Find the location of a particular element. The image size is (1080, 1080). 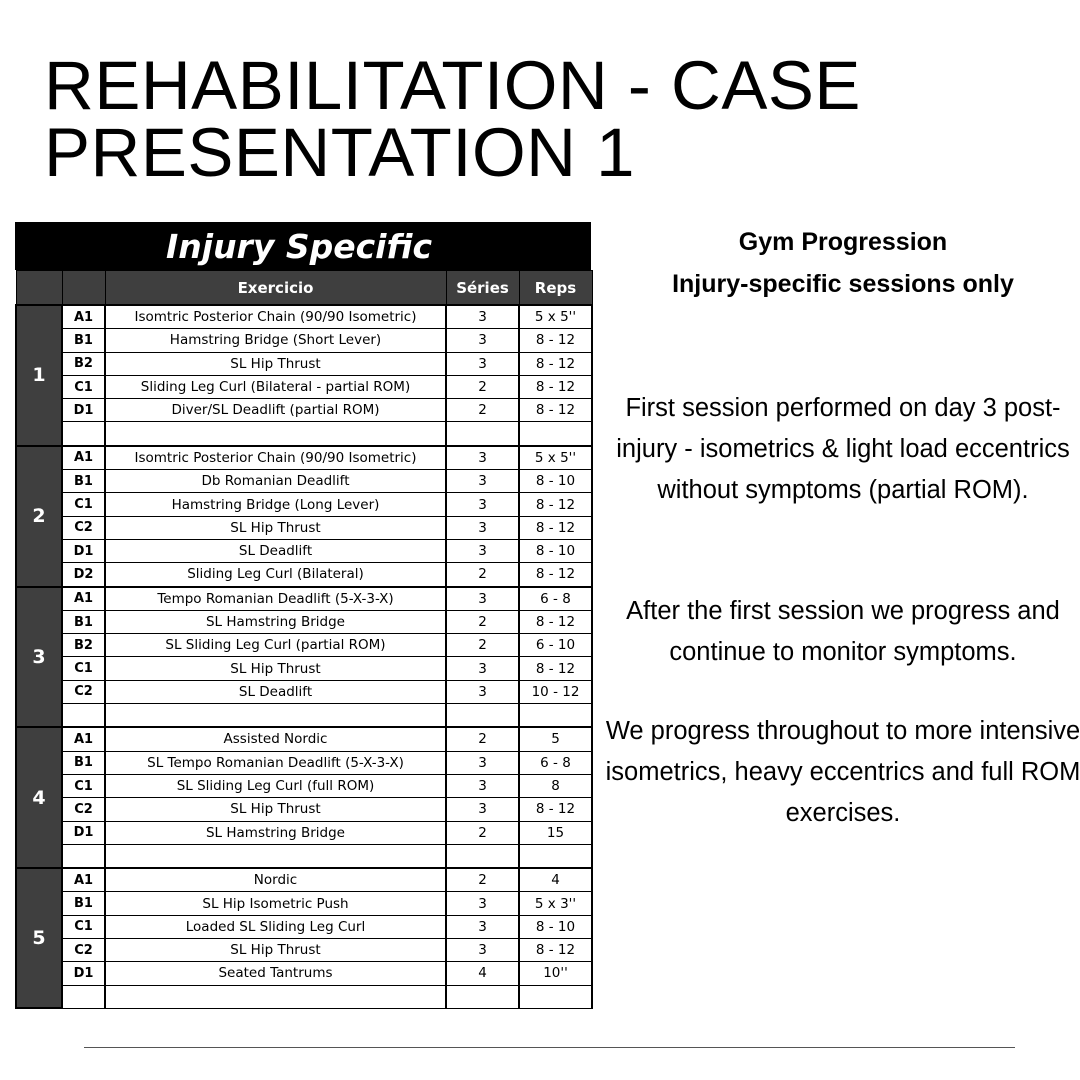

table-row: B1 Db Romanian Deadlift 3 8 - 10 is located at coordinates (304, 481).